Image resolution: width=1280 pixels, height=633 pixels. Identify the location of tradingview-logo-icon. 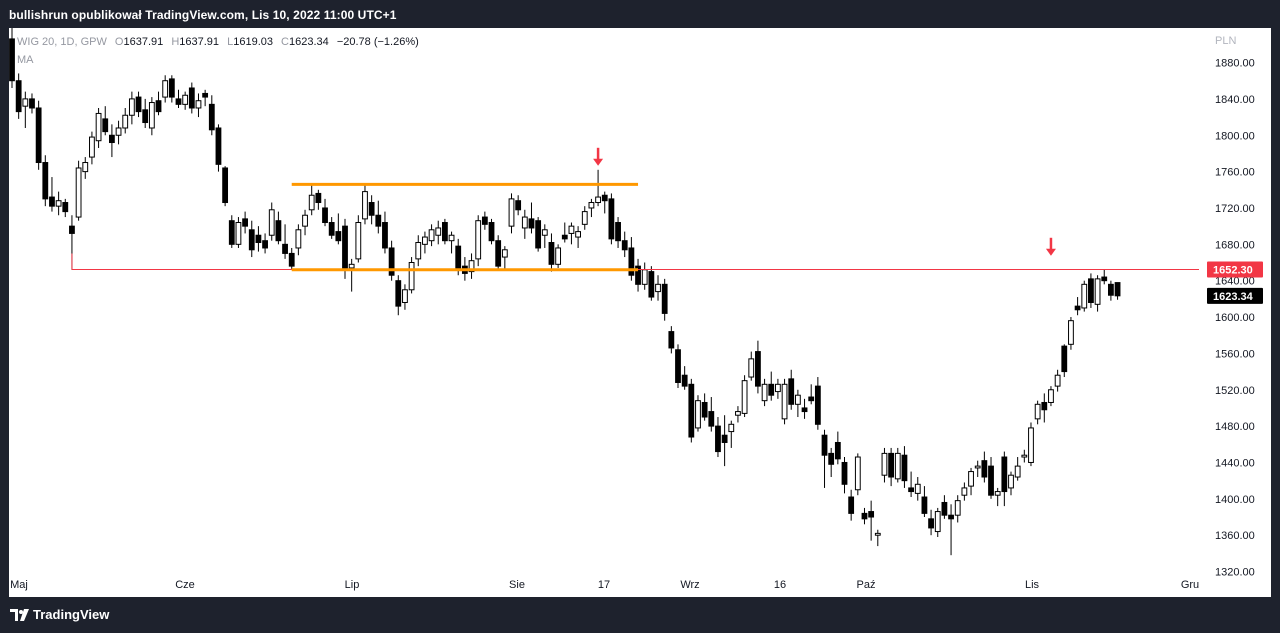
(20, 615).